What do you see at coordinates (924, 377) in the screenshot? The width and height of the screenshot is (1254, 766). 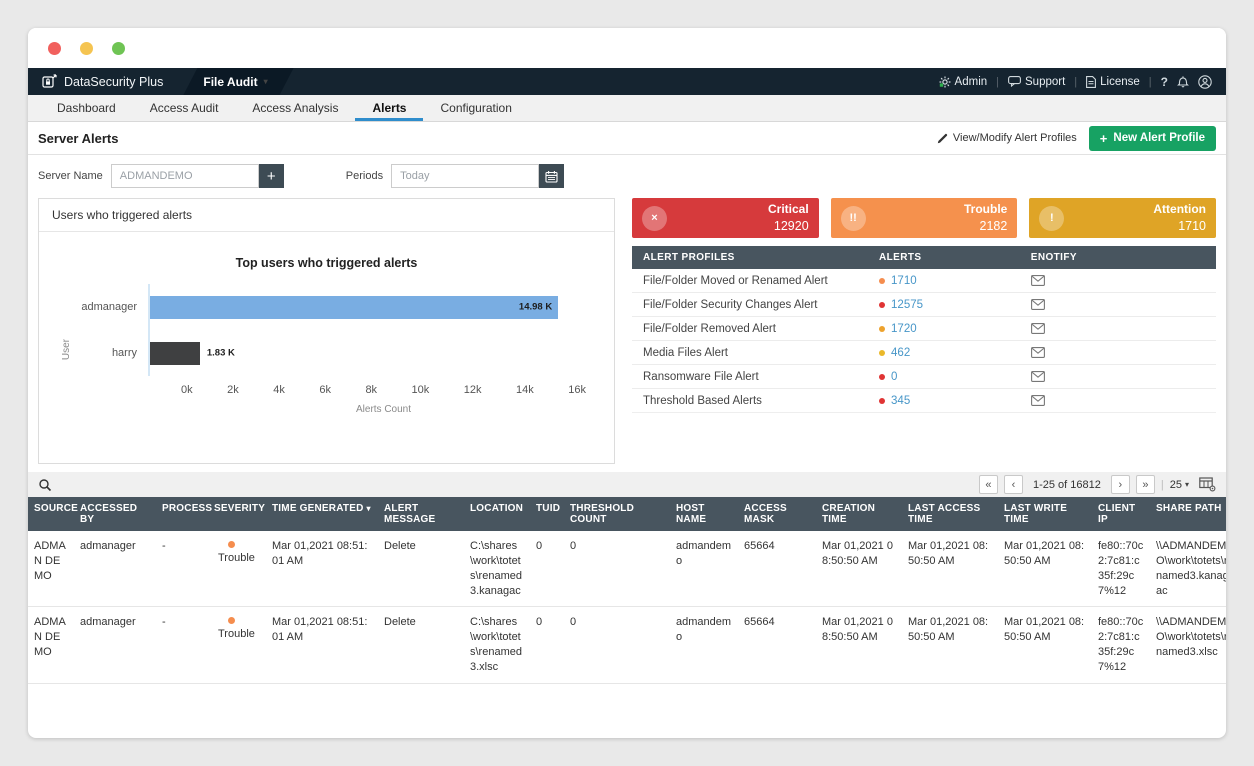 I see `alert-profile-row: Ransomware File Alert 0` at bounding box center [924, 377].